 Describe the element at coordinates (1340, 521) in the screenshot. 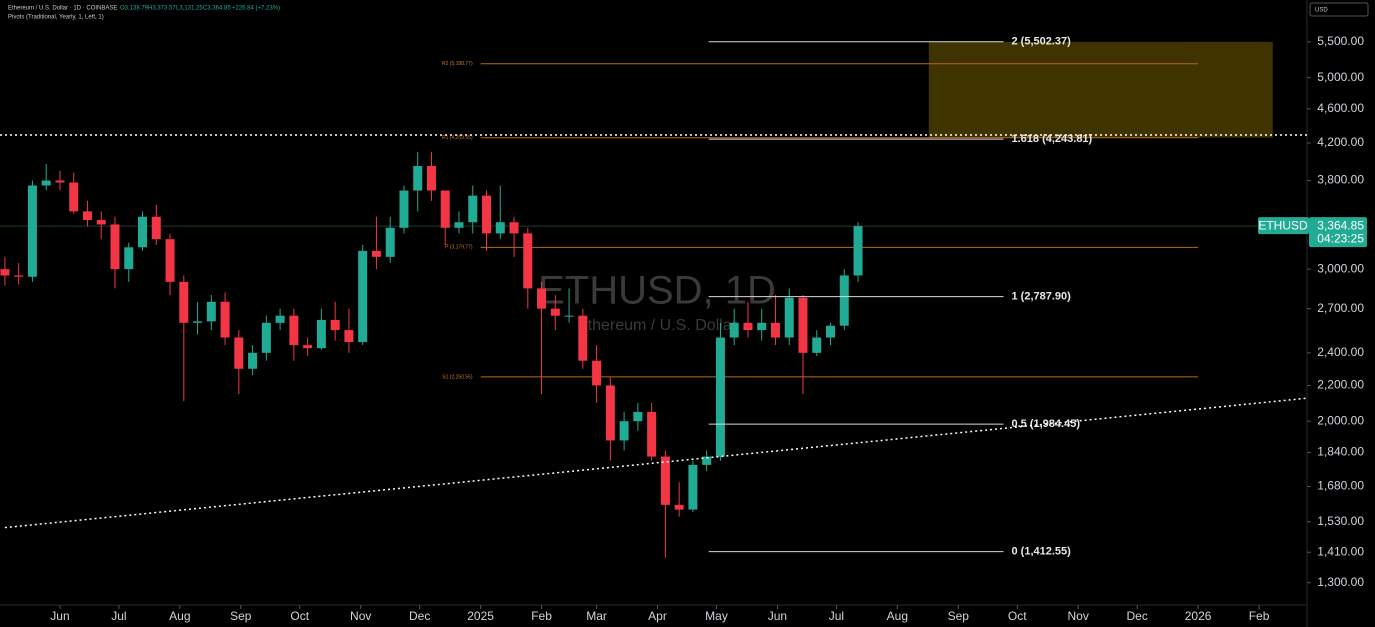

I see `y-tick-label: 1,530.00` at that location.